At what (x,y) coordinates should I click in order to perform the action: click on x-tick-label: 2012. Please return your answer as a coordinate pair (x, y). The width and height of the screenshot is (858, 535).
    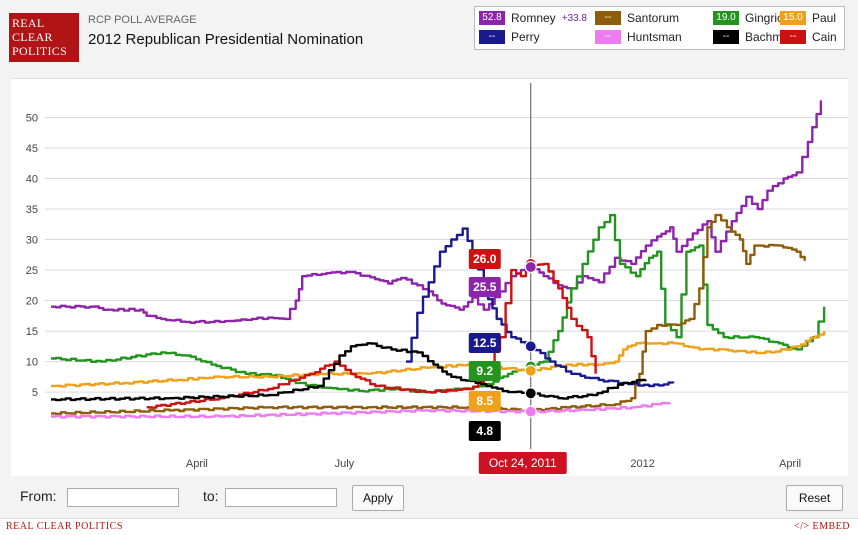
    Looking at the image, I should click on (642, 464).